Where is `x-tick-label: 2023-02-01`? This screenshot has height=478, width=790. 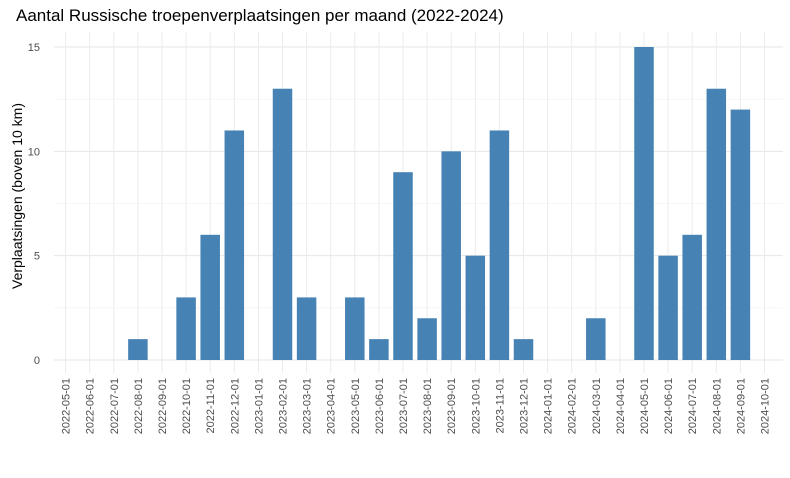
x-tick-label: 2023-02-01 is located at coordinates (284, 406).